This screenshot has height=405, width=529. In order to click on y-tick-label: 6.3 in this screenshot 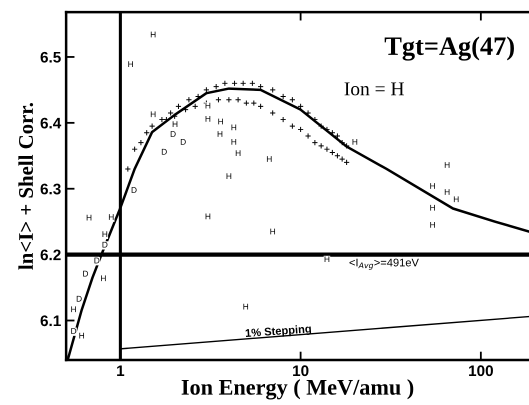, I will do `click(50, 189)`.